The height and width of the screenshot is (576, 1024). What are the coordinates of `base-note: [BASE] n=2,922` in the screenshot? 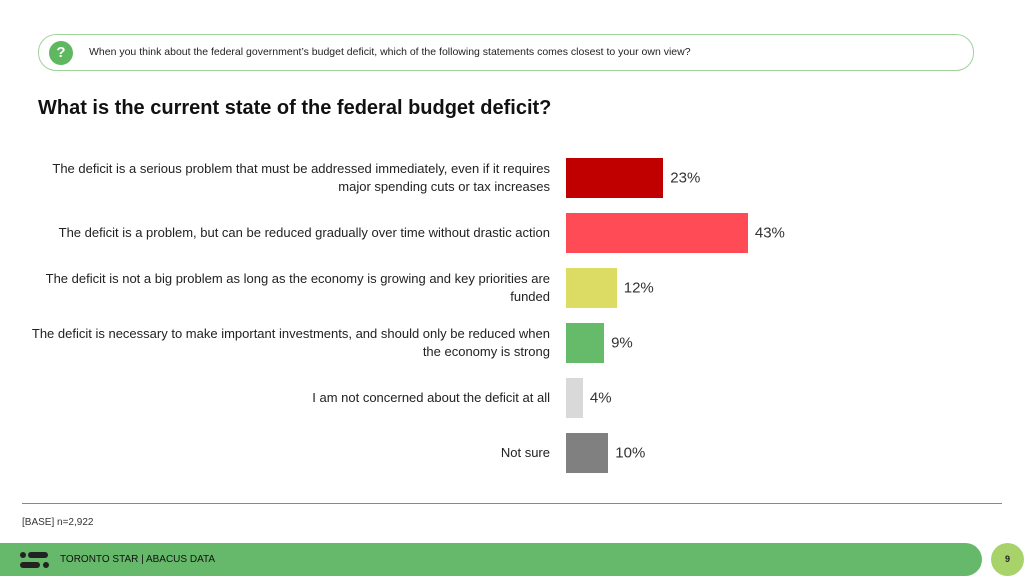 It's located at (58, 522).